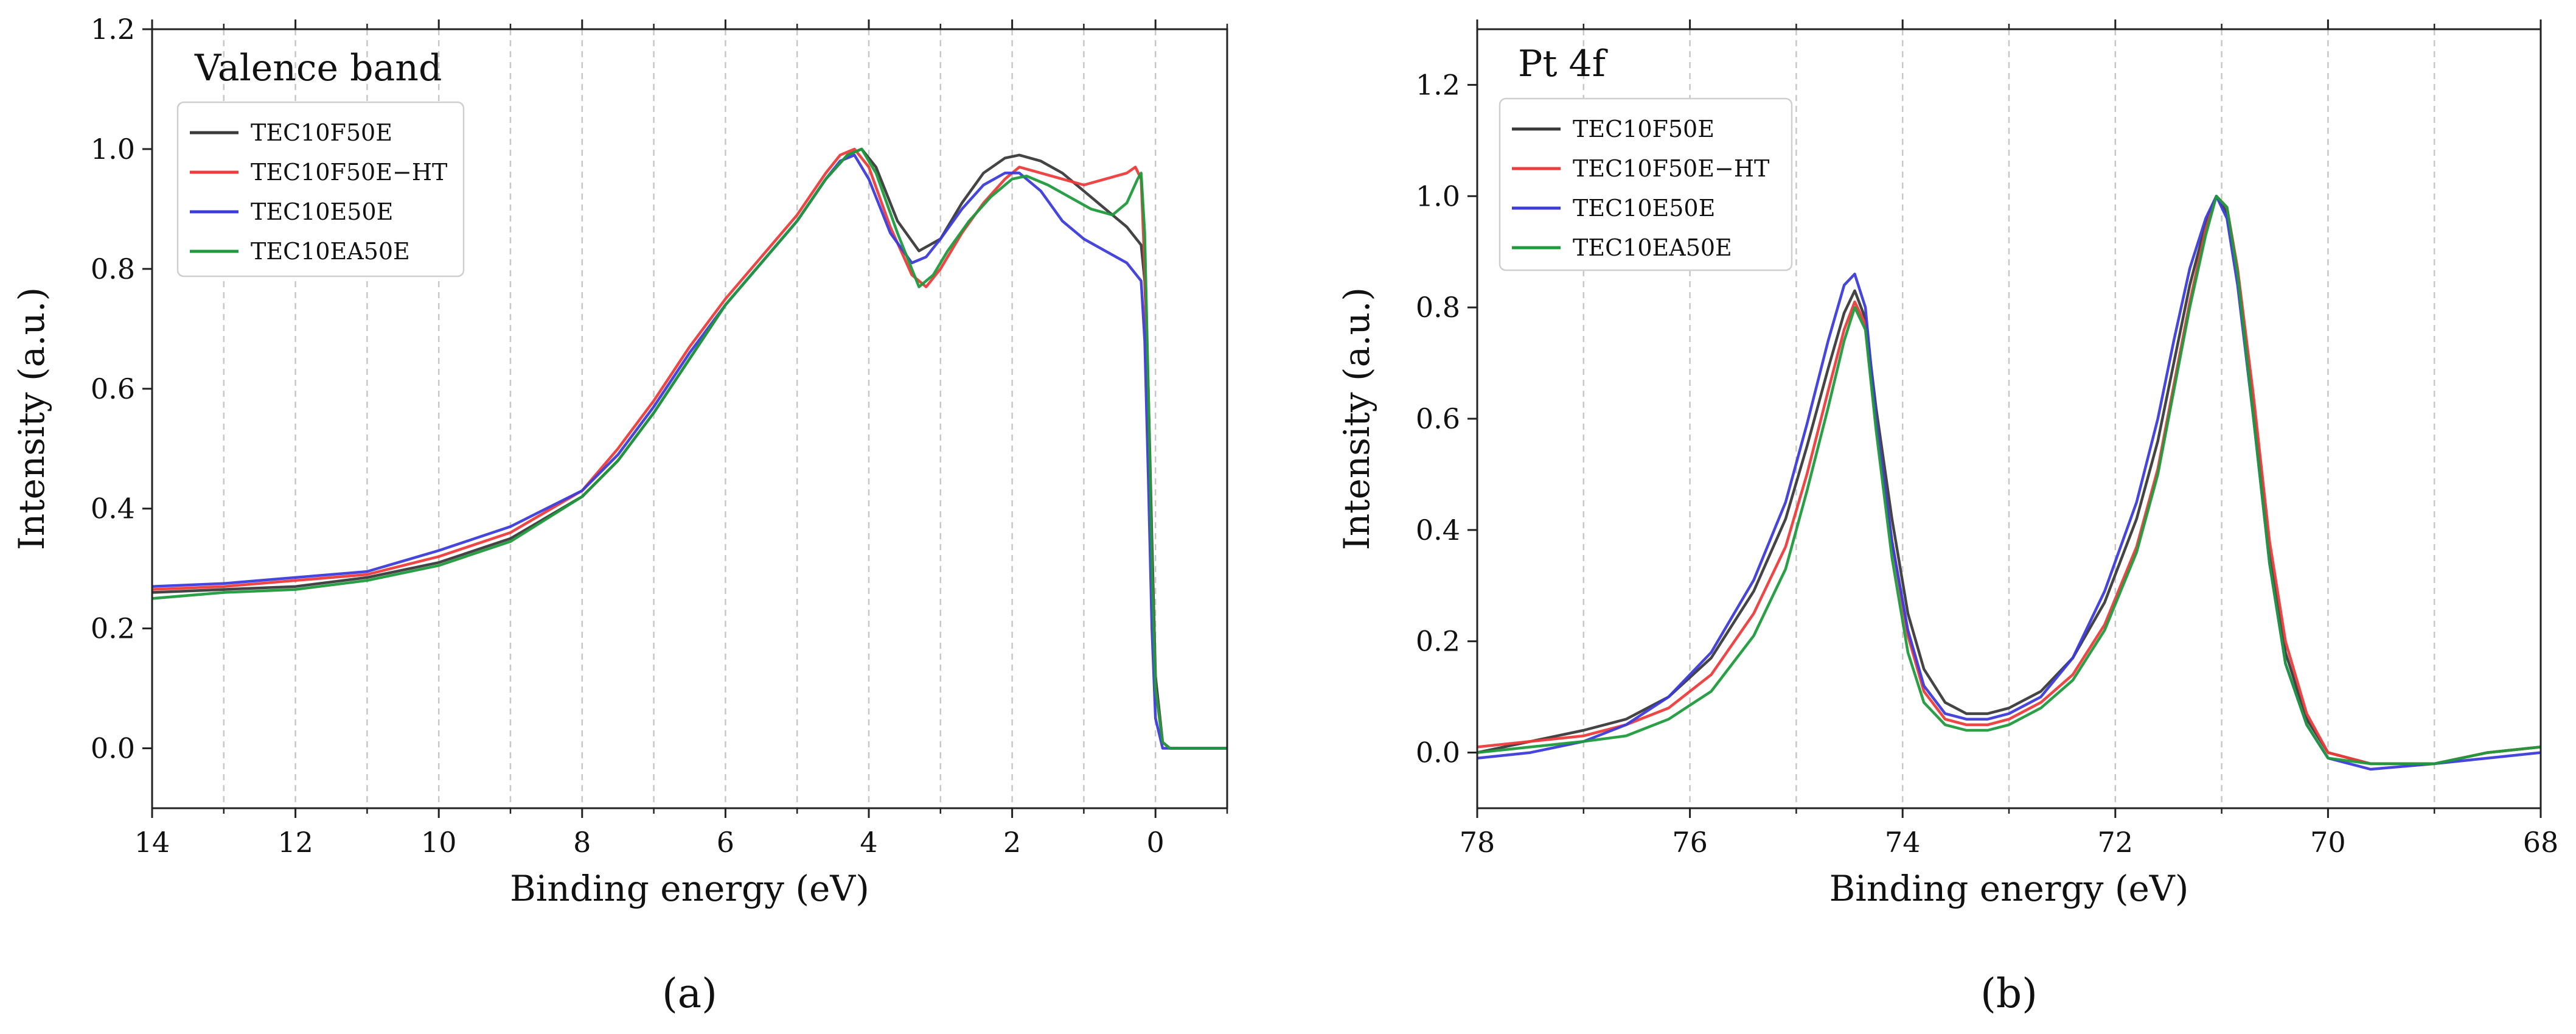  I want to click on chart-title: Valence band, so click(318, 68).